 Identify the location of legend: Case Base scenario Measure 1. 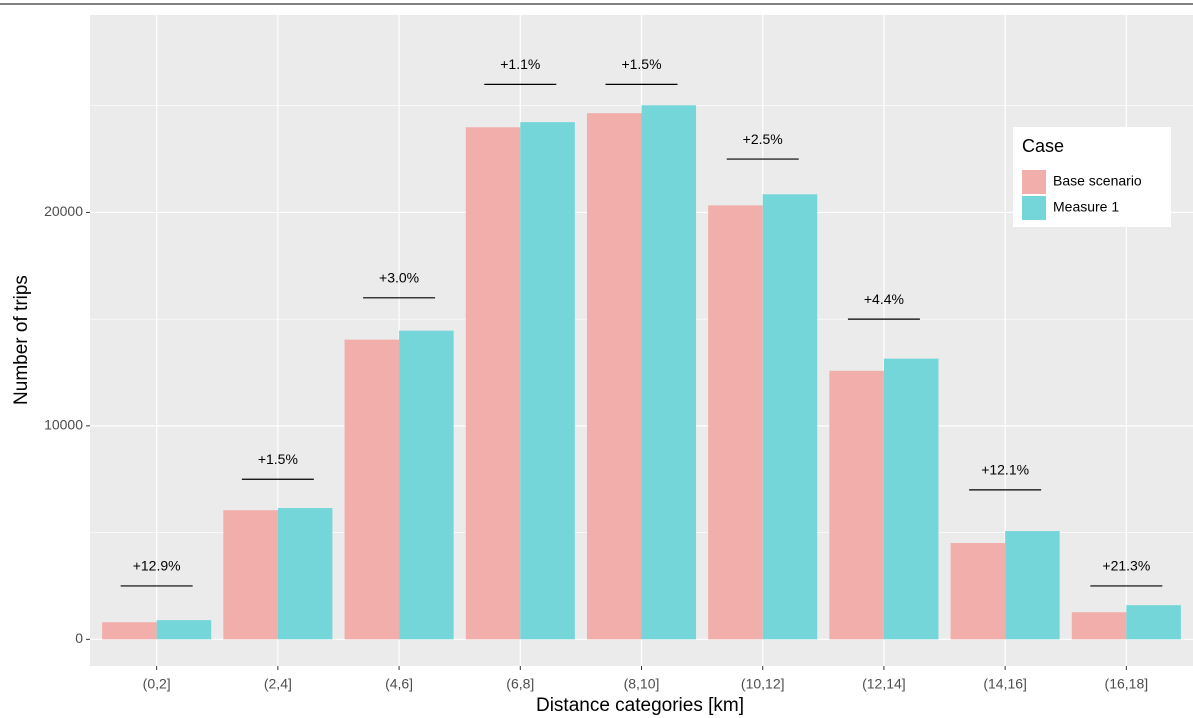
(1092, 177).